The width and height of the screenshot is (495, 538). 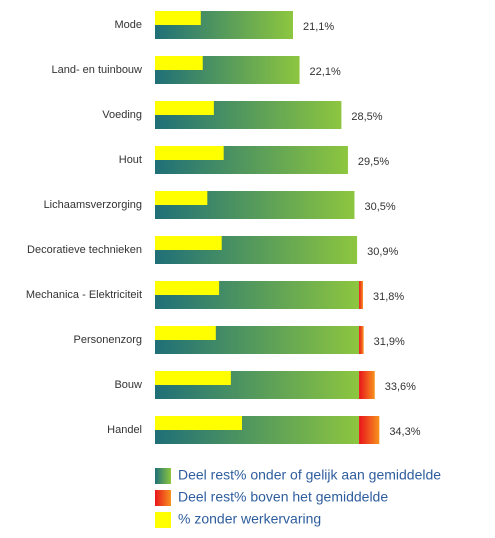 I want to click on category-label: Mode, so click(x=128, y=25).